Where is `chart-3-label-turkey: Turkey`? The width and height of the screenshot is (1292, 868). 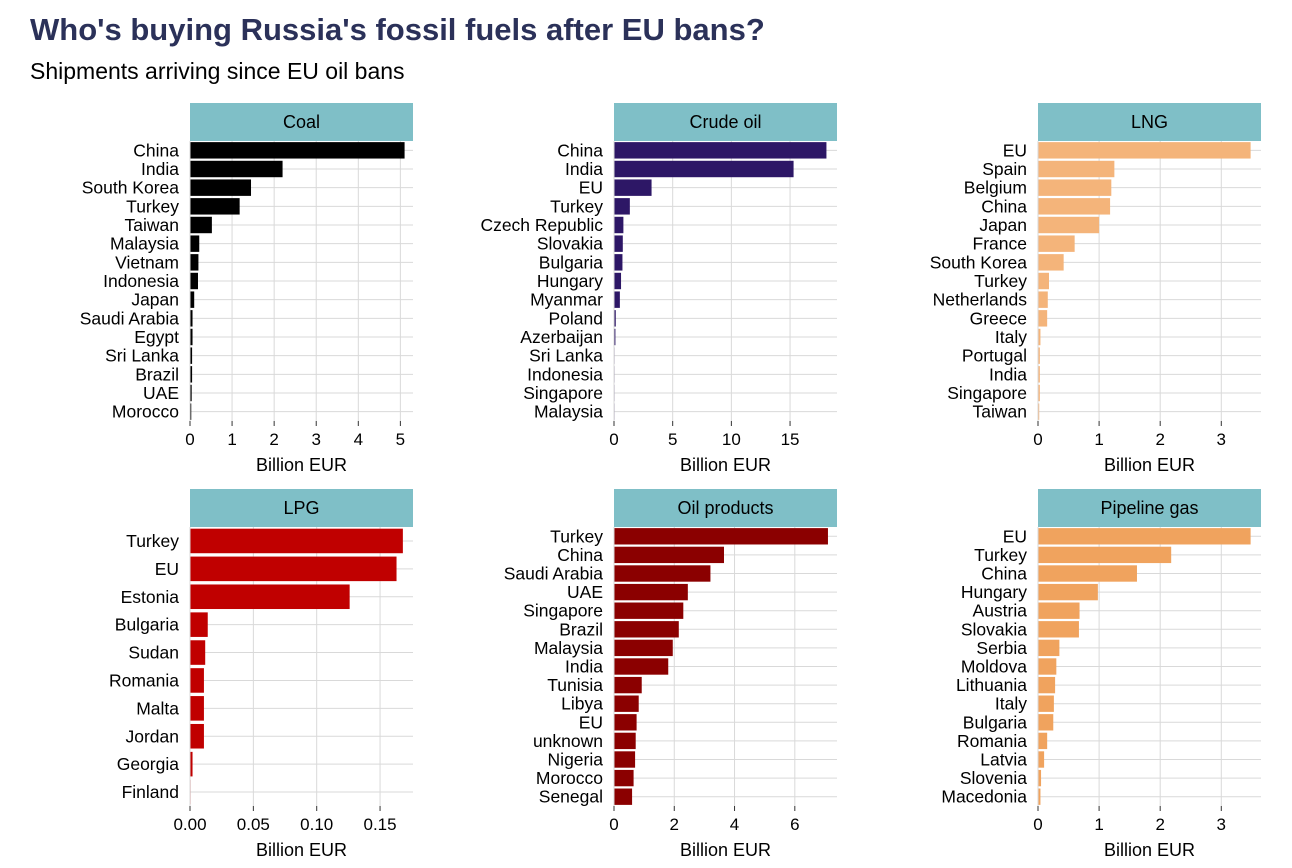
chart-3-label-turkey: Turkey is located at coordinates (152, 541).